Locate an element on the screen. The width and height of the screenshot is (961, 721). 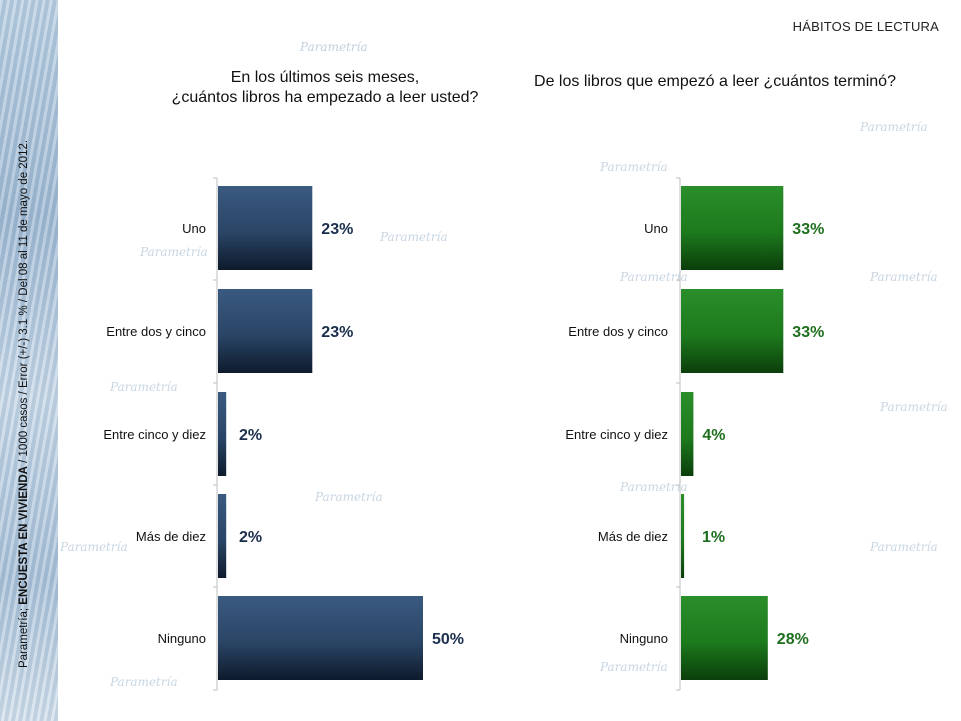
right-chart-value-label: 28% is located at coordinates (793, 639).